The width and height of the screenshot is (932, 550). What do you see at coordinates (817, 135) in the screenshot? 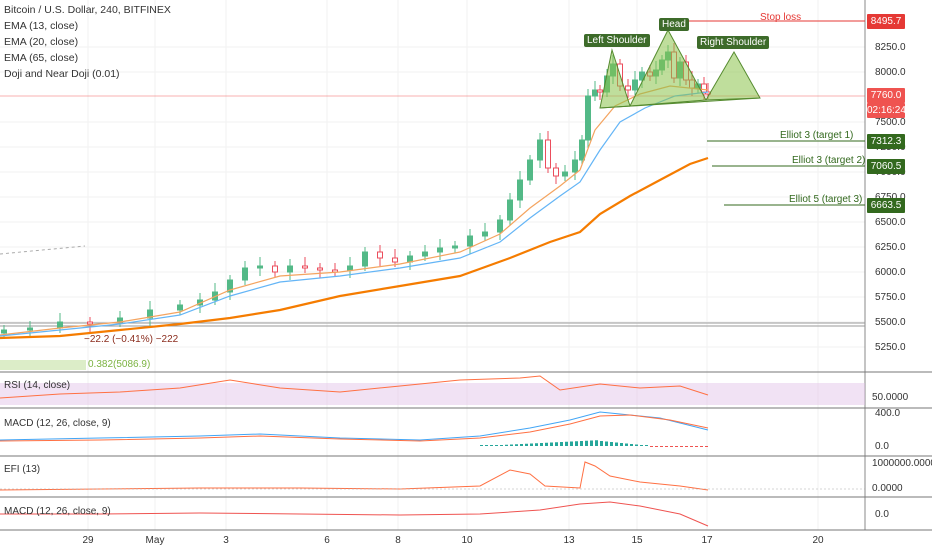
I see `elliot-target1-annotation: Elliot 3 (target 1)` at bounding box center [817, 135].